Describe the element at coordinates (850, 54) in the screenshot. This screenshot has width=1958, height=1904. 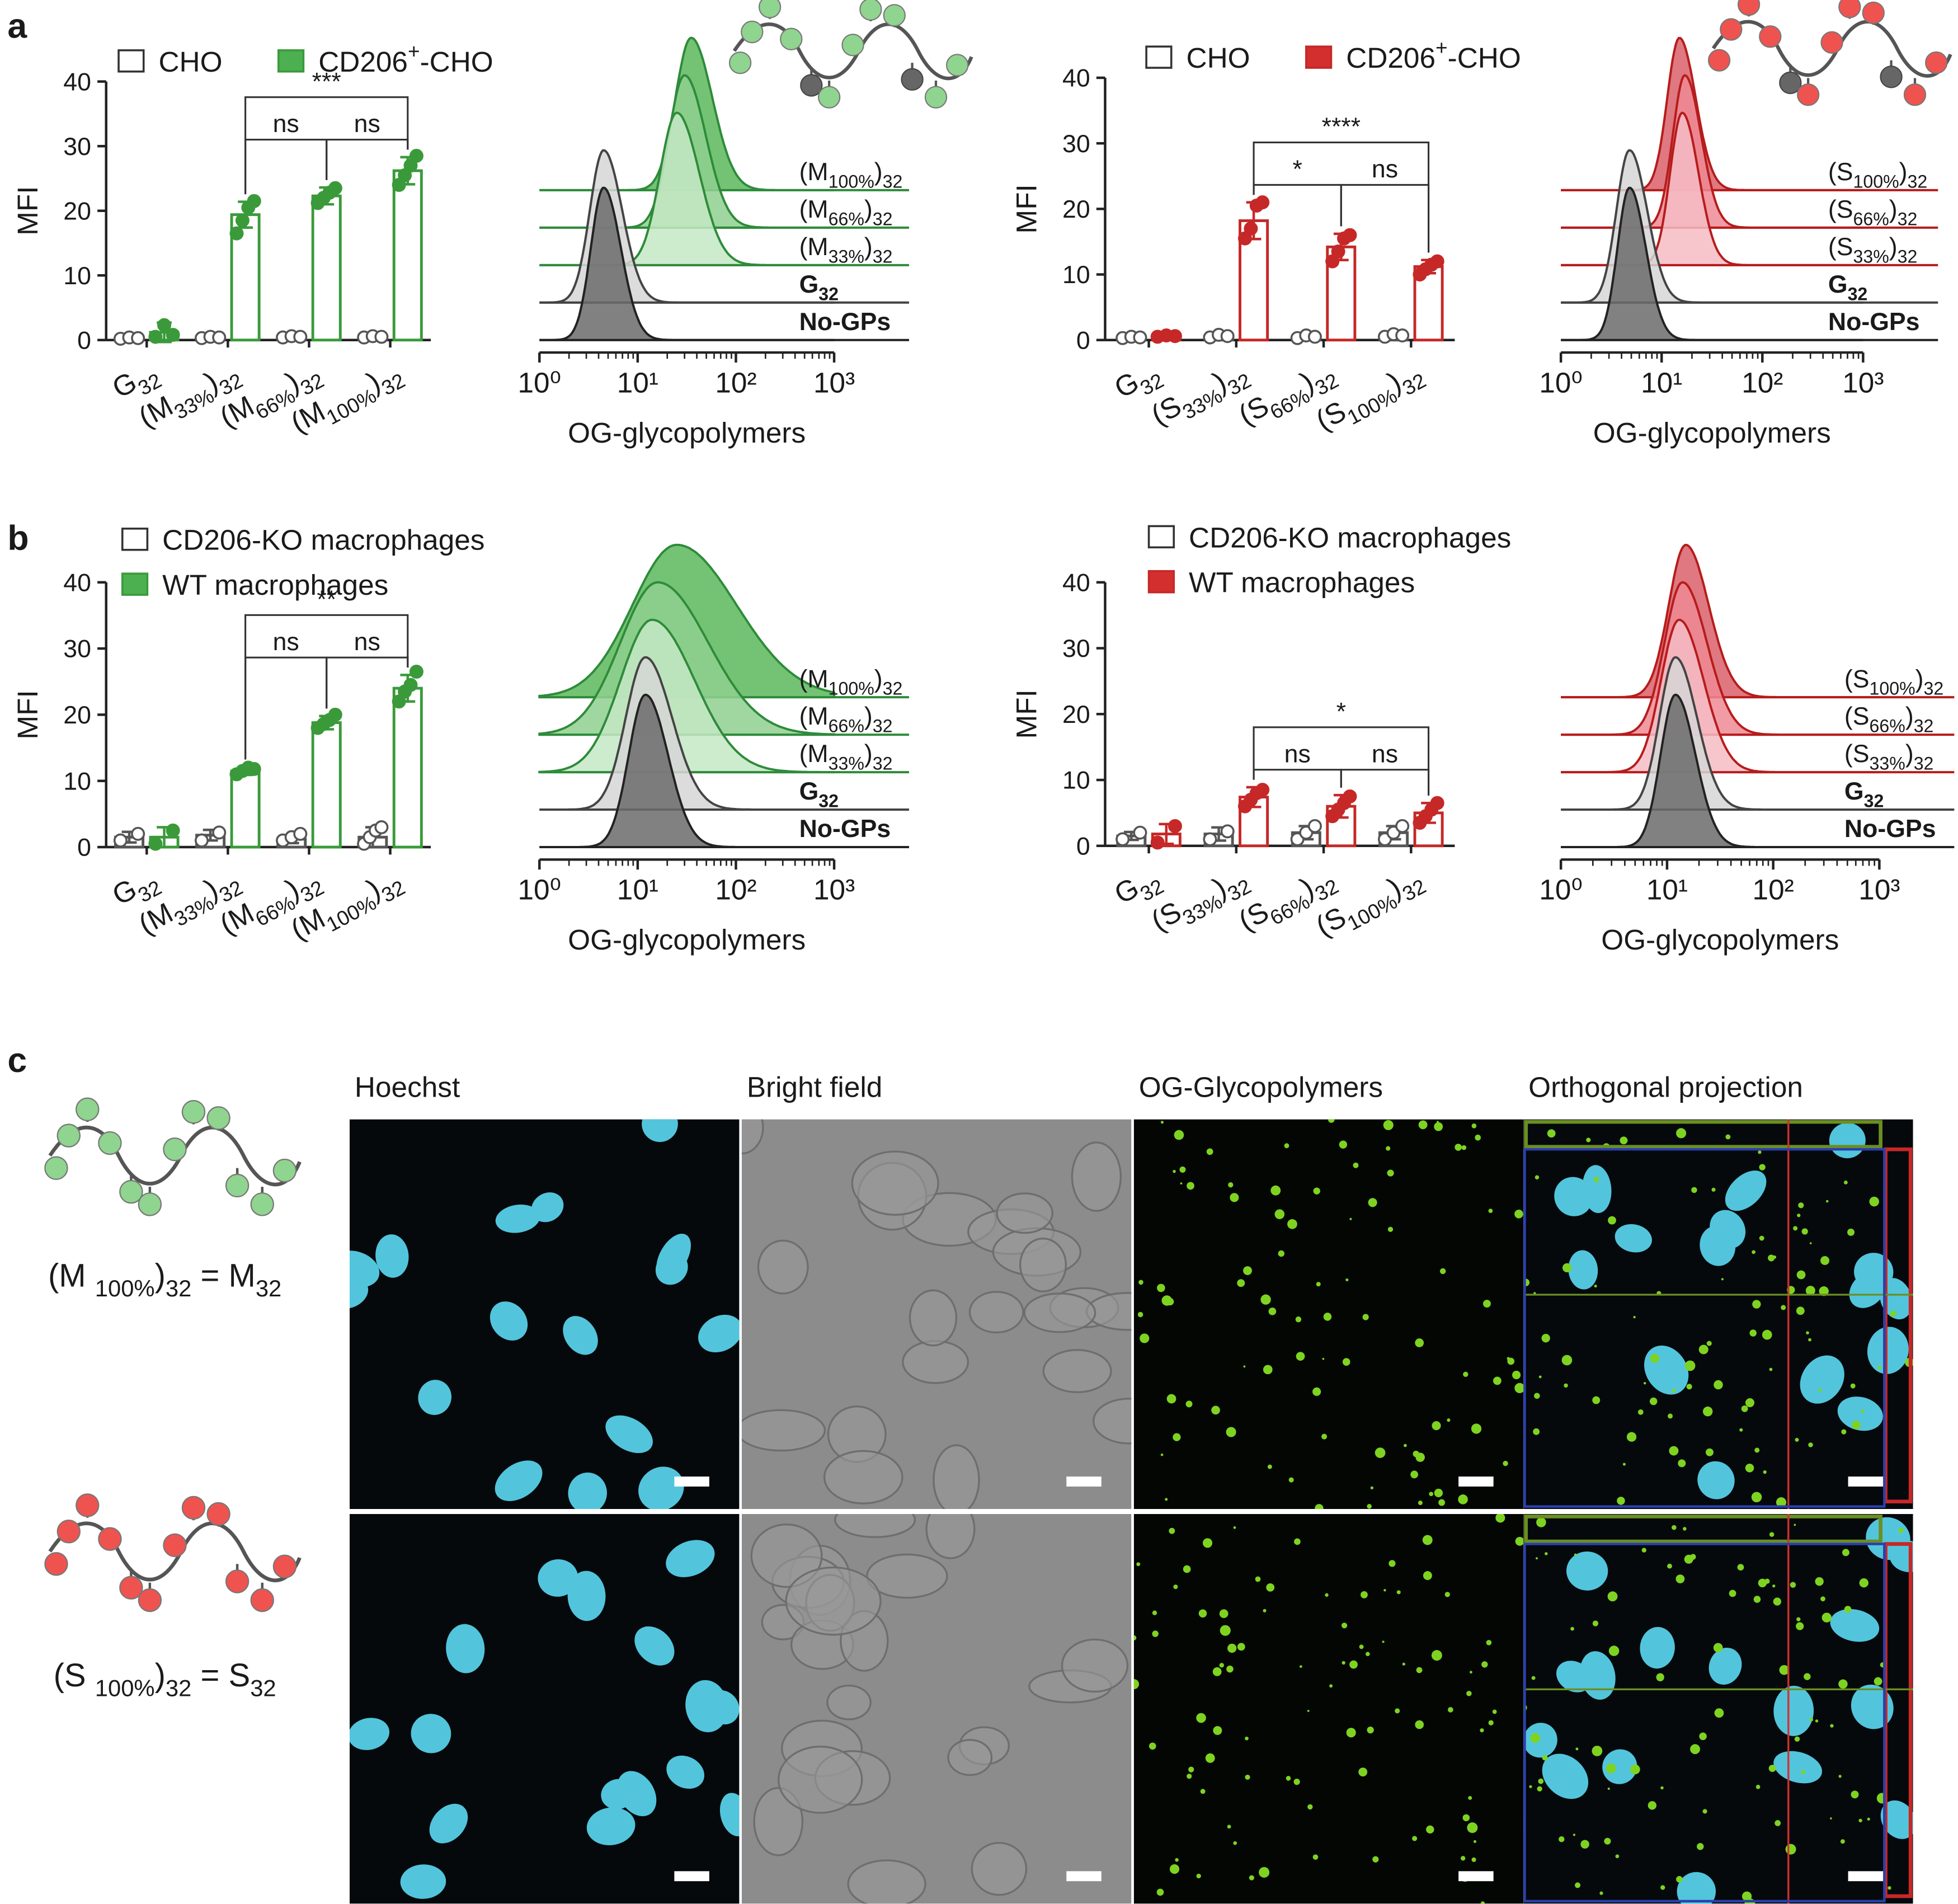
I see `glycopolymer-icon` at that location.